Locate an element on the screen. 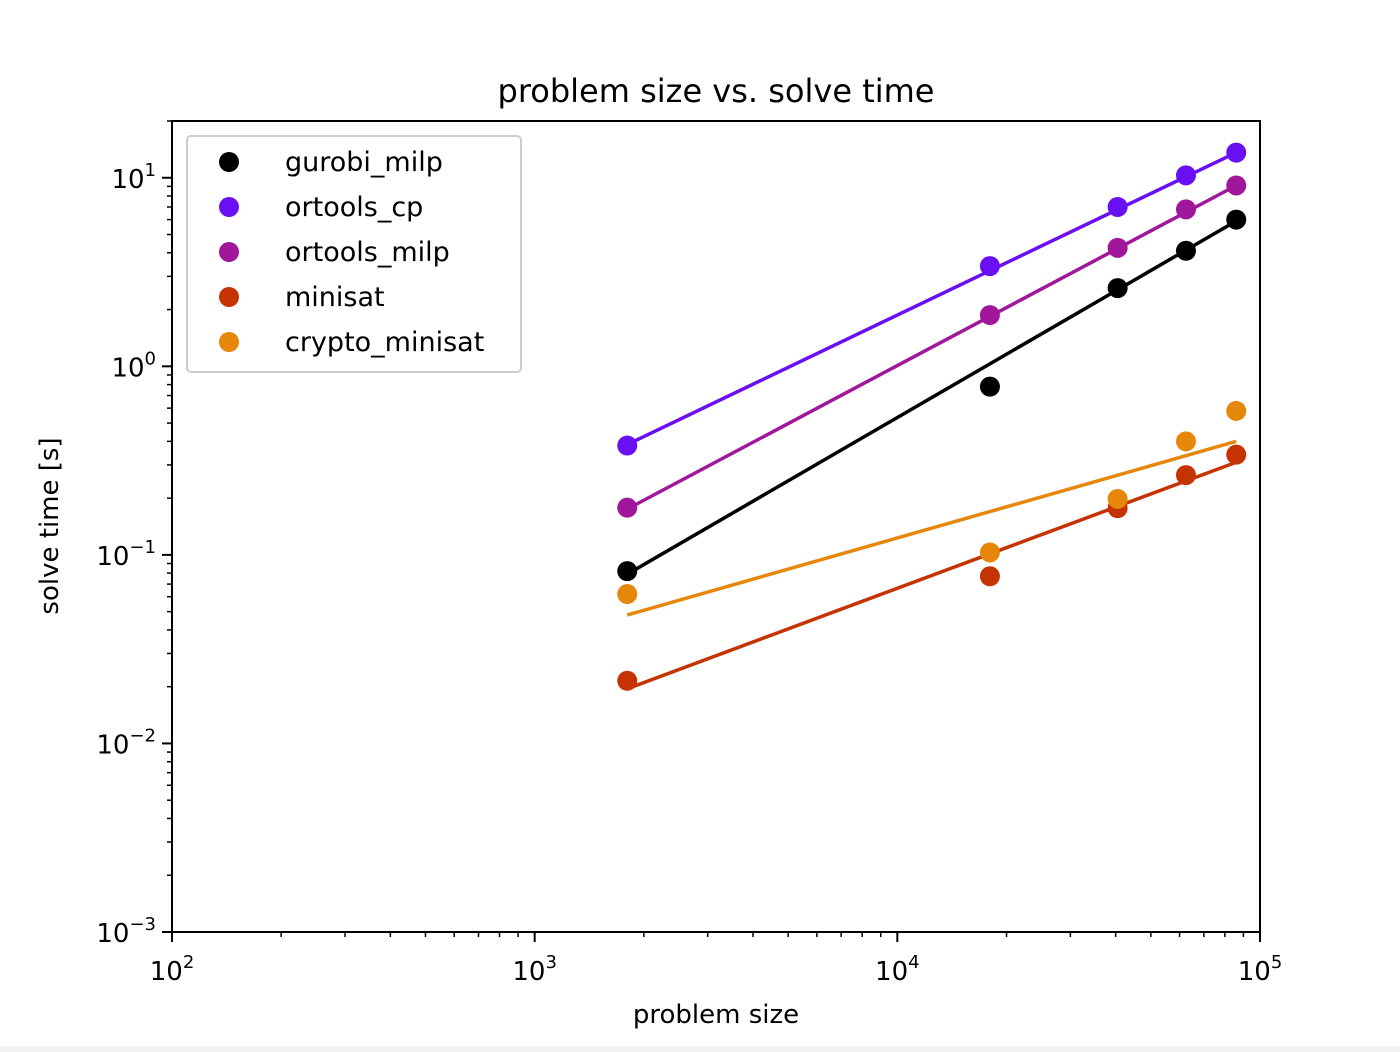  x-tick-label: 10⁴ is located at coordinates (897, 969).